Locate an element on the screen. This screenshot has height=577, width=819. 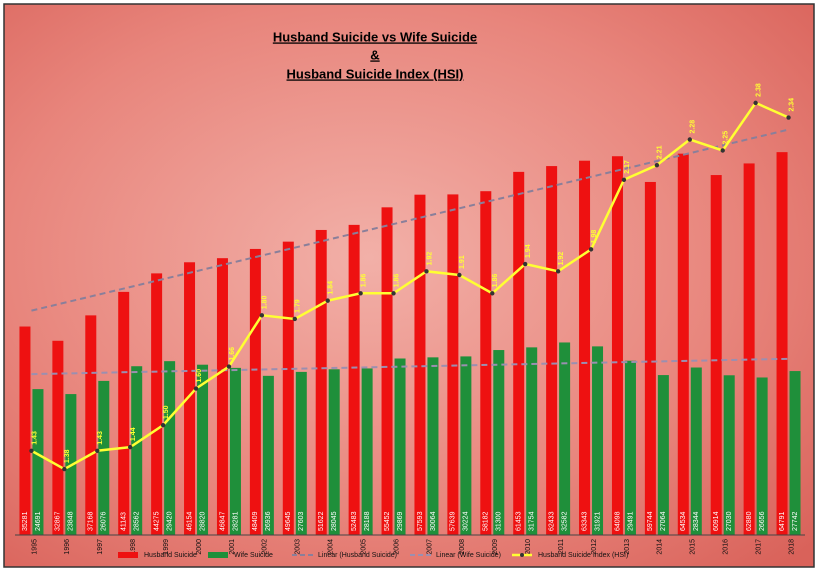
x-tick-label: 2007 is located at coordinates (429, 547).